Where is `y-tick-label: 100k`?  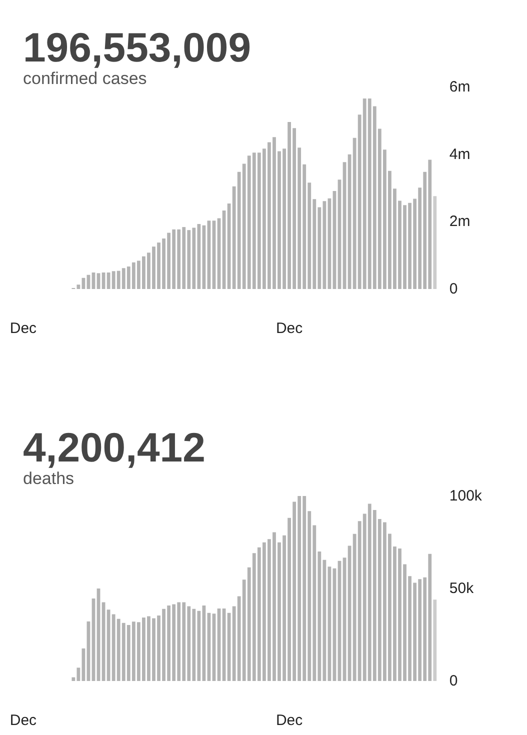
y-tick-label: 100k is located at coordinates (465, 496).